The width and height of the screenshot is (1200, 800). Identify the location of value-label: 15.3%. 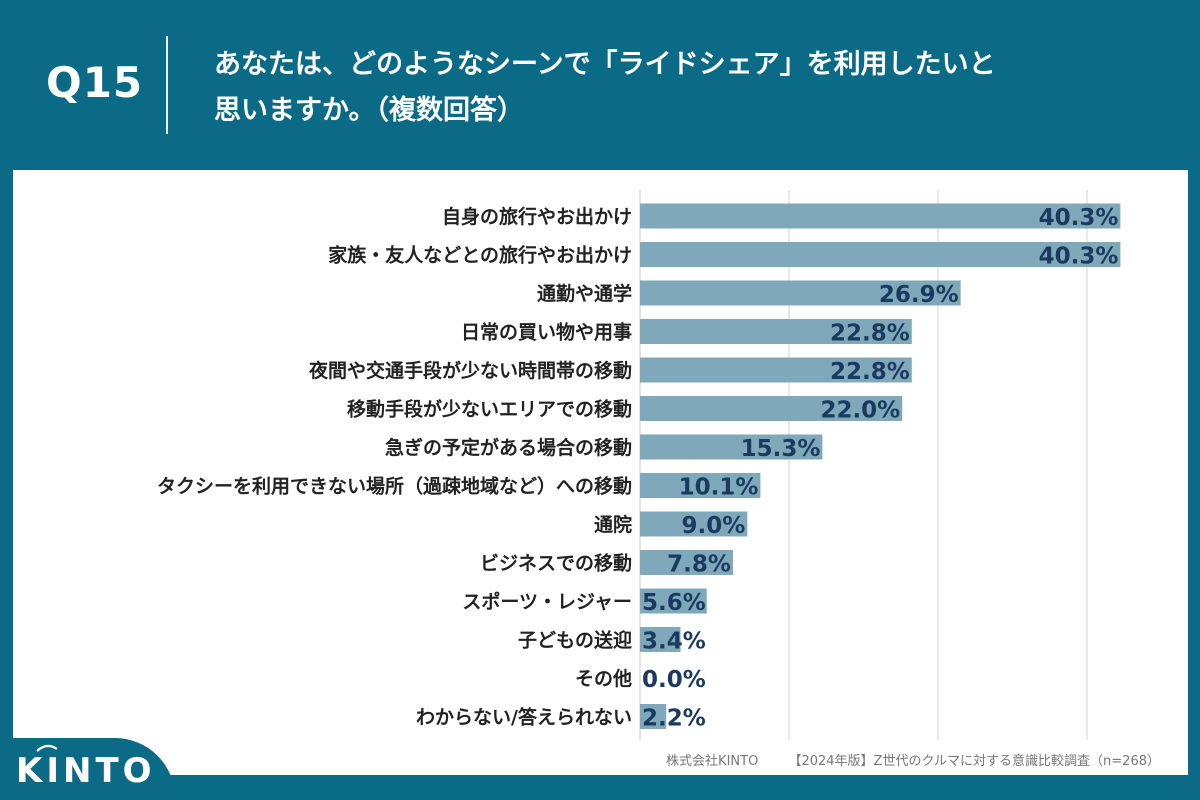
(781, 449).